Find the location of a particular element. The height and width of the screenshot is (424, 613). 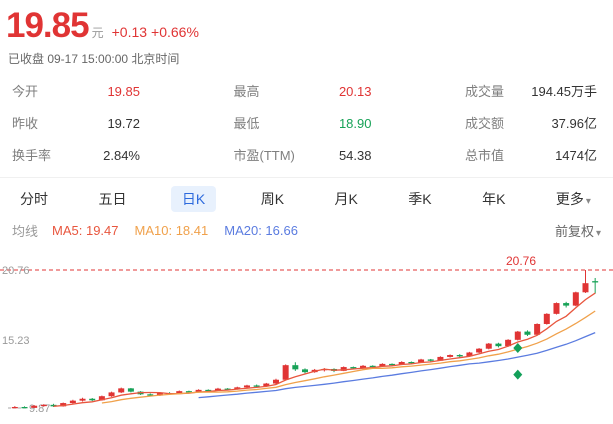

price-change-pct: +0.66% is located at coordinates (175, 32).